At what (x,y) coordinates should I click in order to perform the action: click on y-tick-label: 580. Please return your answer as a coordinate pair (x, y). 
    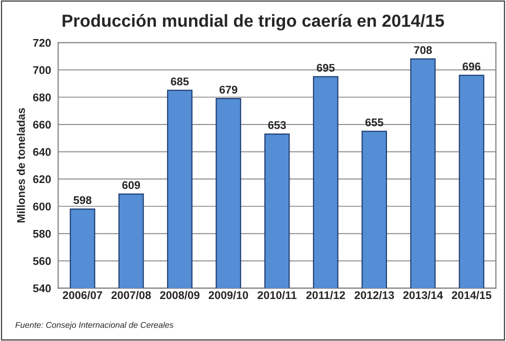
    Looking at the image, I should click on (42, 234).